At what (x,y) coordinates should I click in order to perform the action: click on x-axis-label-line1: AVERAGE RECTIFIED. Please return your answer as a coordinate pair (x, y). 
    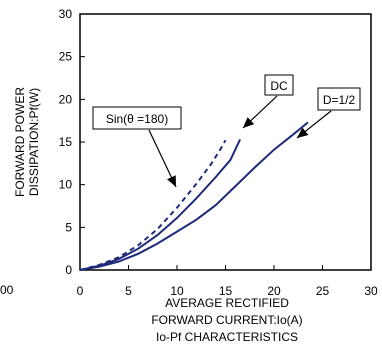
    Looking at the image, I should click on (227, 303).